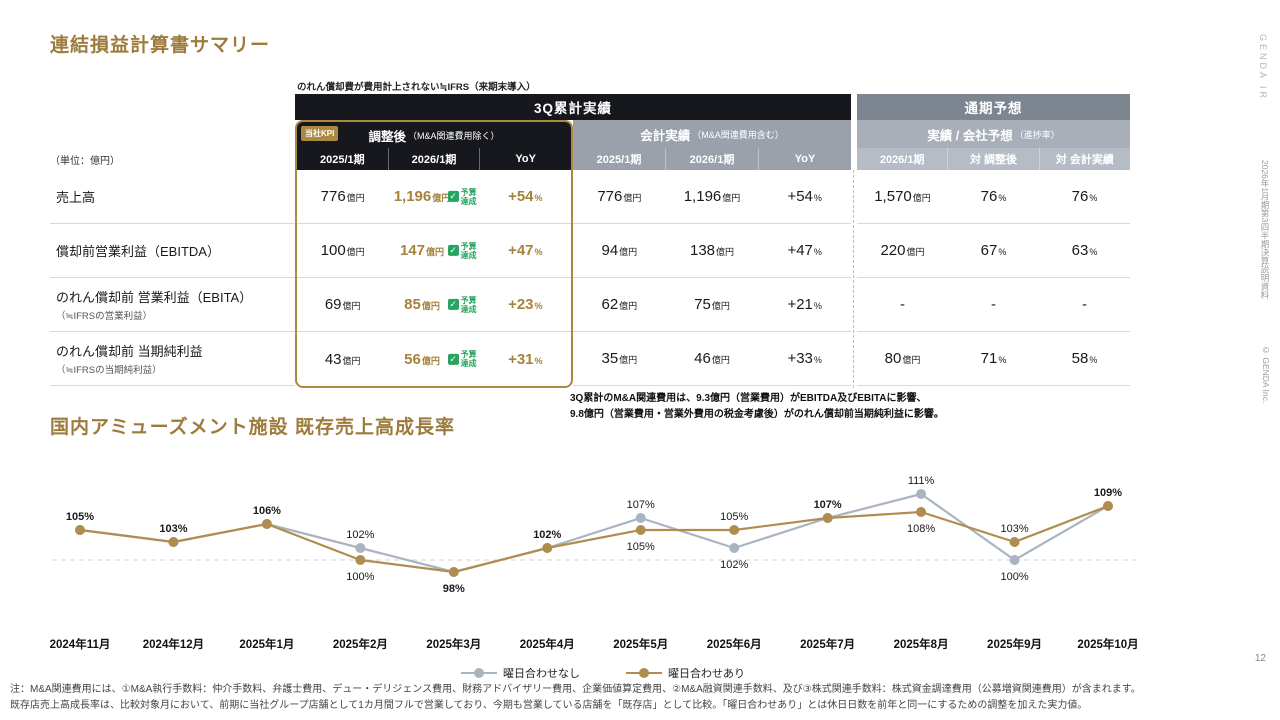 The image size is (1280, 720). I want to click on adjusted-subheader: 当社KPI 調整後 （M&A関連費用除く）, so click(434, 135).